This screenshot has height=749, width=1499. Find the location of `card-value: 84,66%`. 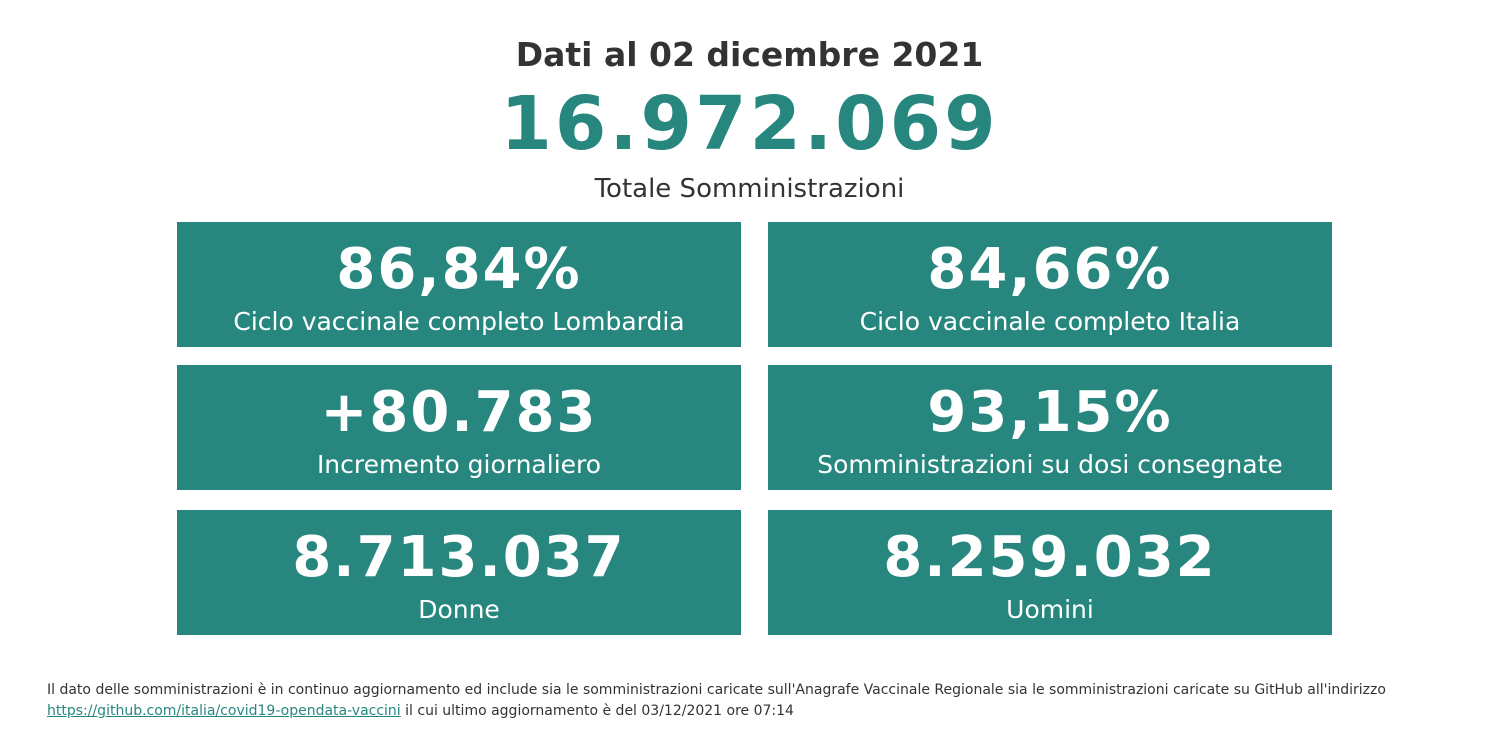

card-value: 84,66% is located at coordinates (1050, 269).